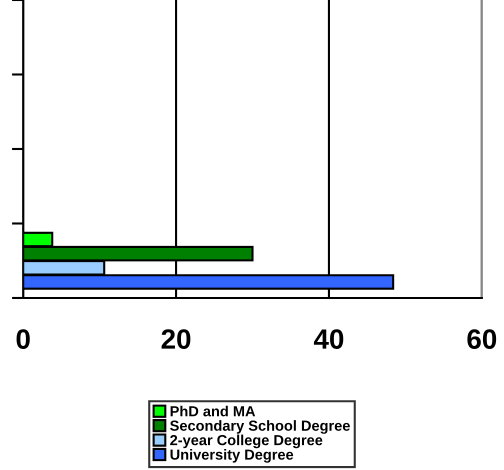  I want to click on legend-label: Secondary School Degree, so click(260, 427).